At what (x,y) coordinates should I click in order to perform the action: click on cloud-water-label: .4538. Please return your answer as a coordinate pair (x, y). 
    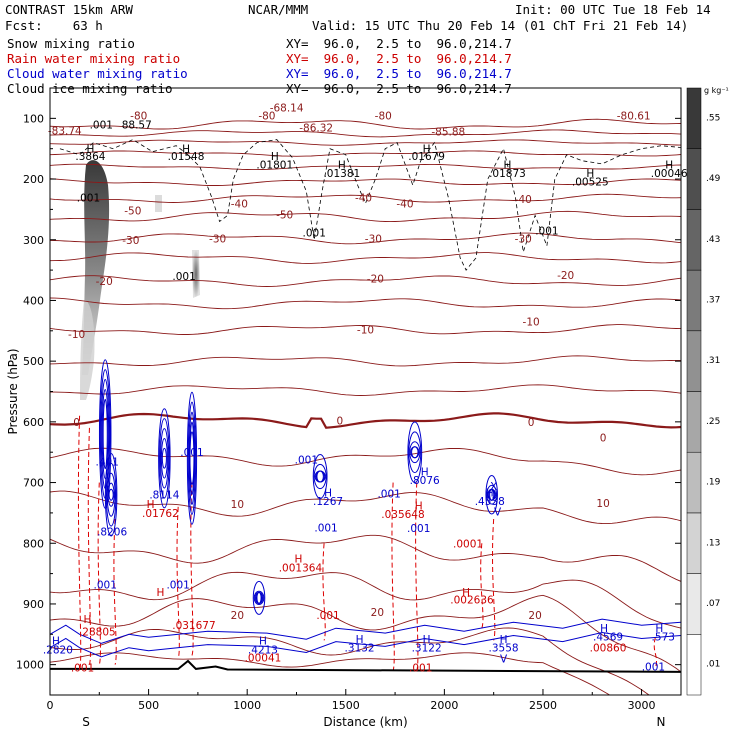
    Looking at the image, I should click on (490, 502).